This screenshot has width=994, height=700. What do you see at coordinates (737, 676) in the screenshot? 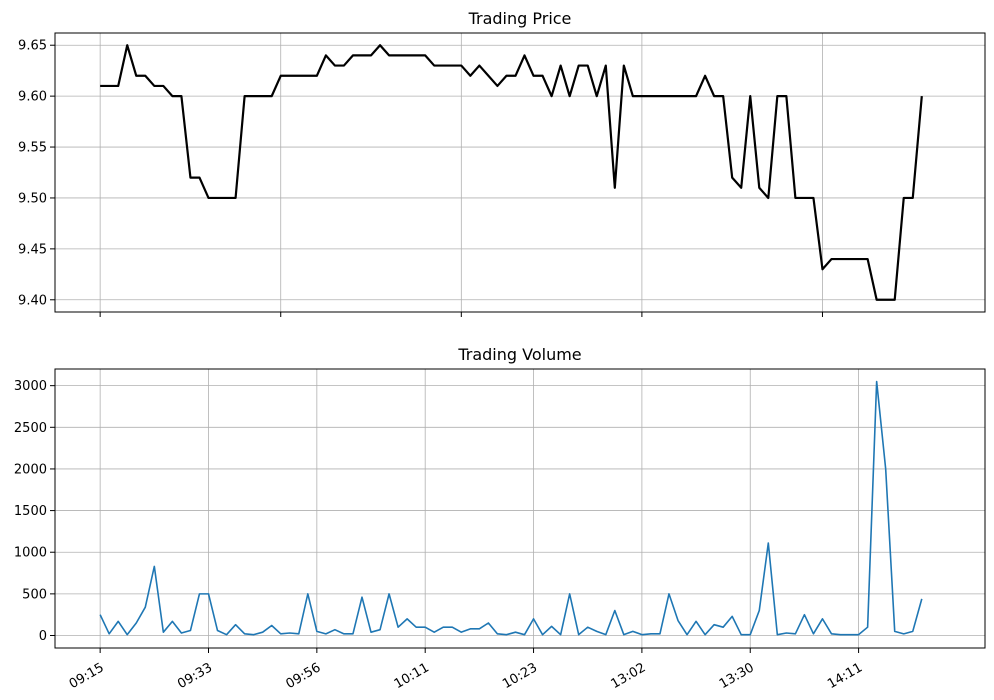
I see `volume-xtick-label: 13:30` at bounding box center [737, 676].